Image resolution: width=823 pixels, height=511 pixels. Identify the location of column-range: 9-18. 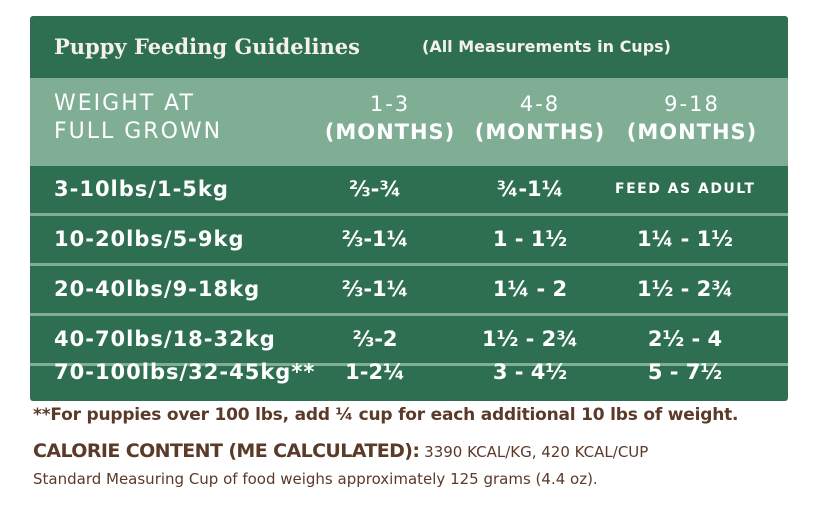
(692, 104).